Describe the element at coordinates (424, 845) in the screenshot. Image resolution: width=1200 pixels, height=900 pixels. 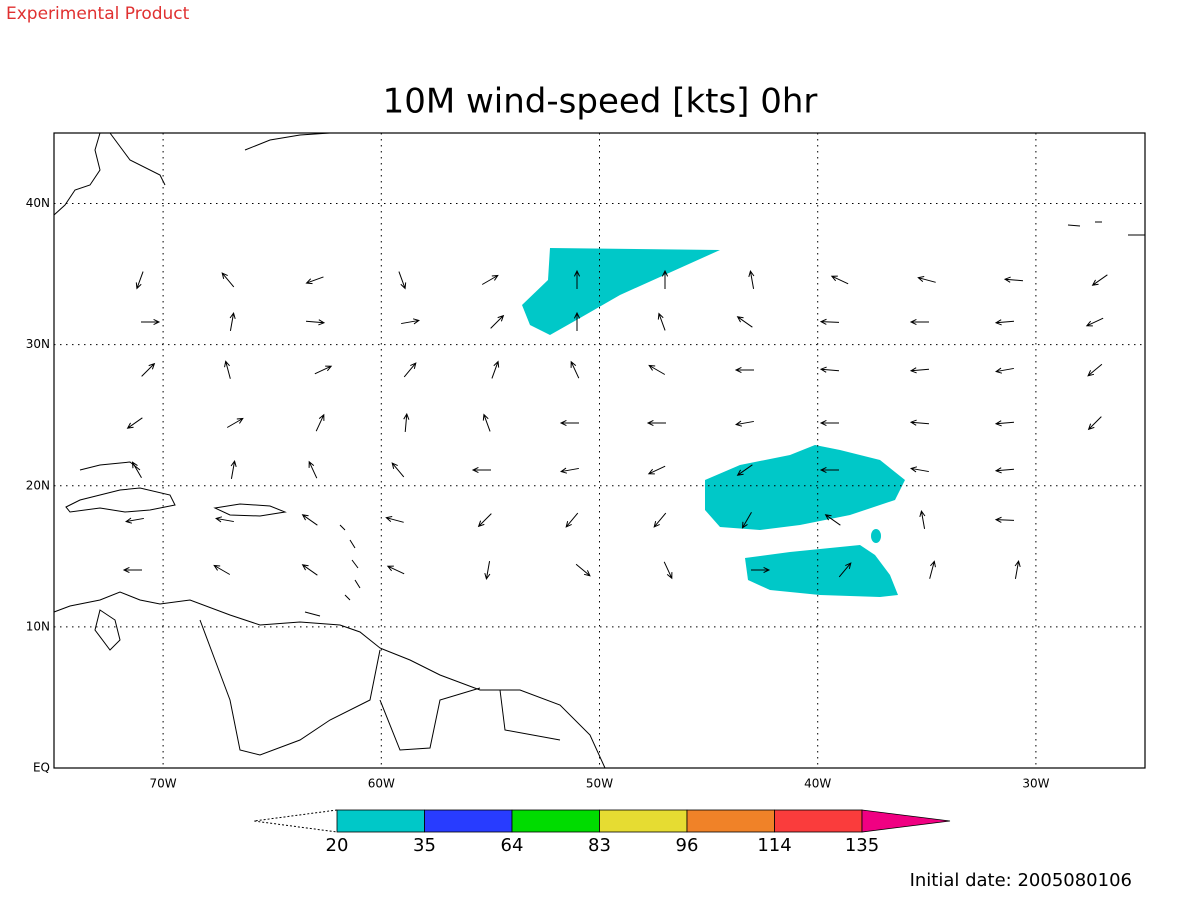
I see `colorbar-label: 35` at that location.